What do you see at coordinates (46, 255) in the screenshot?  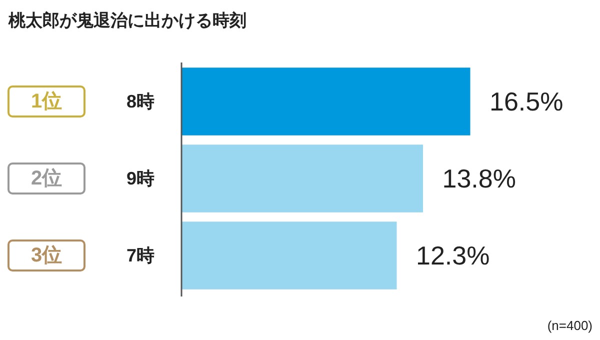 I see `text: 3位` at bounding box center [46, 255].